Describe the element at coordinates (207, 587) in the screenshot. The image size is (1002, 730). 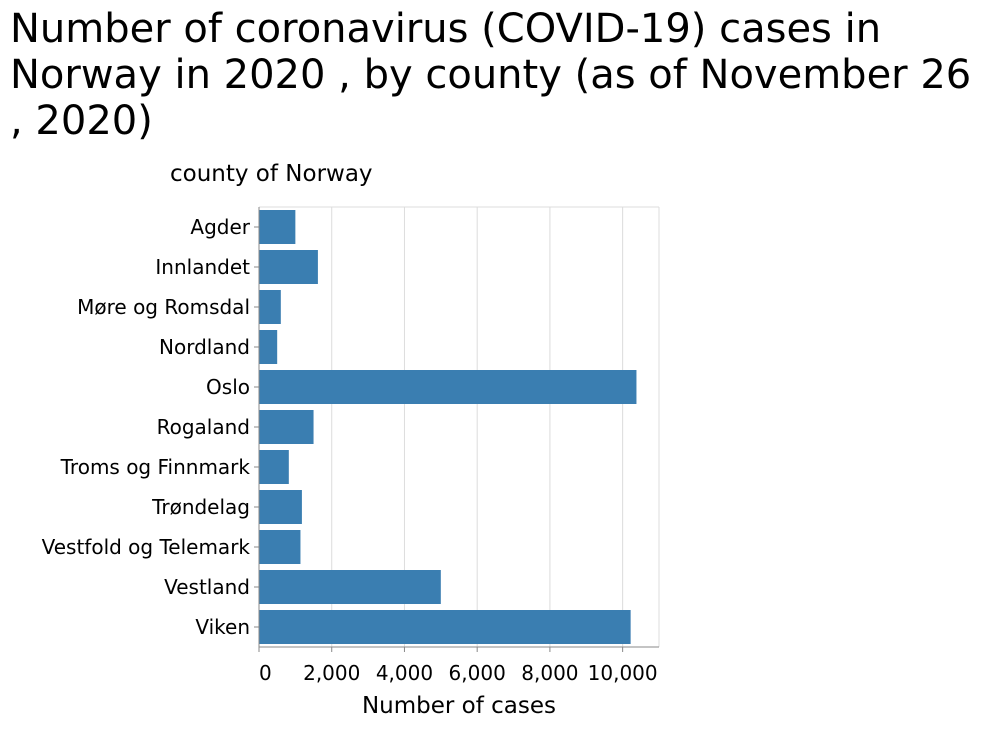
I see `y-tick-label: Vestland` at that location.